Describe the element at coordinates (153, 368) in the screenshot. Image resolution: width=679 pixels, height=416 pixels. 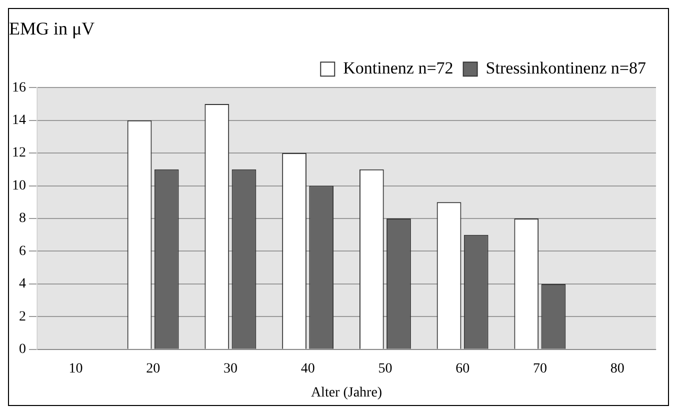
I see `x-tick-label: 20` at that location.